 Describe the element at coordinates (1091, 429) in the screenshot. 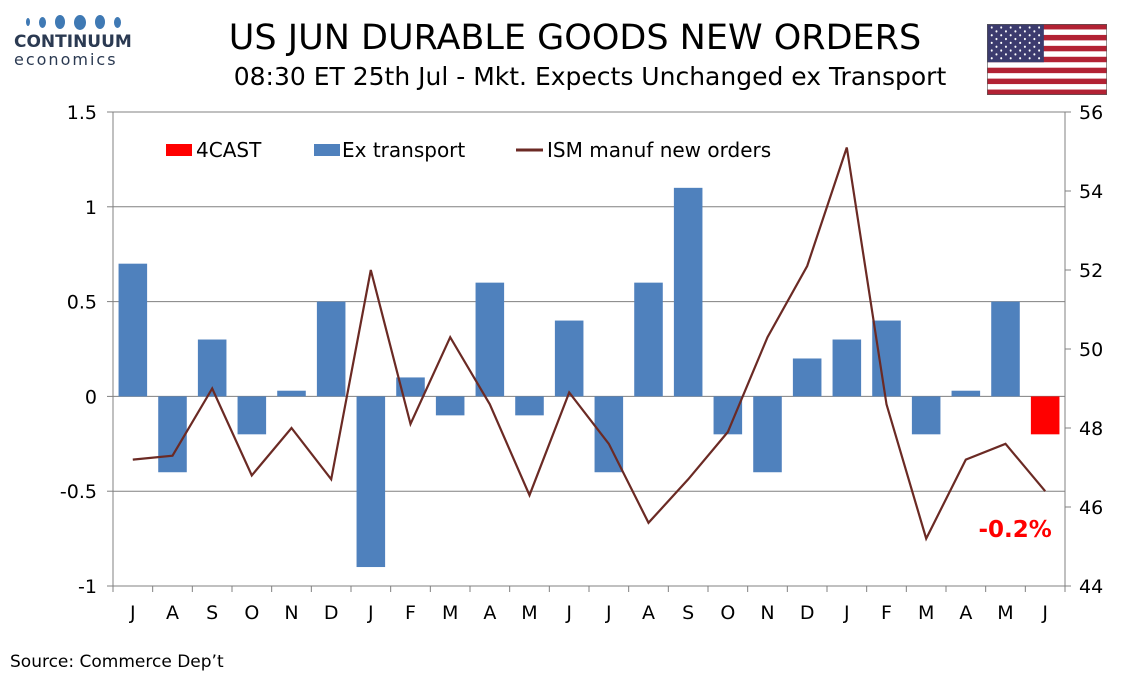

I see `right-tick-label-2: 48` at that location.